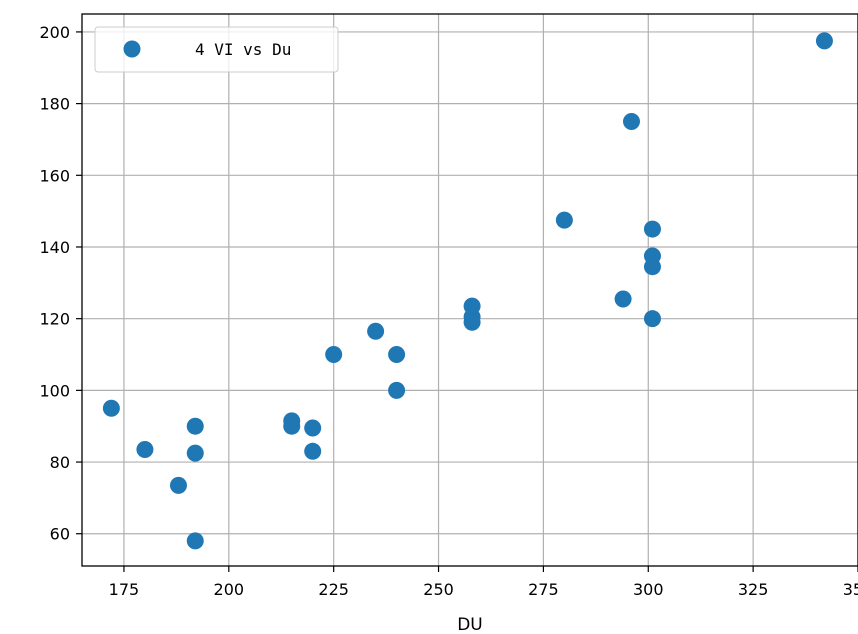 This screenshot has width=858, height=634. What do you see at coordinates (60, 462) in the screenshot?
I see `y-tick-label: 80` at bounding box center [60, 462].